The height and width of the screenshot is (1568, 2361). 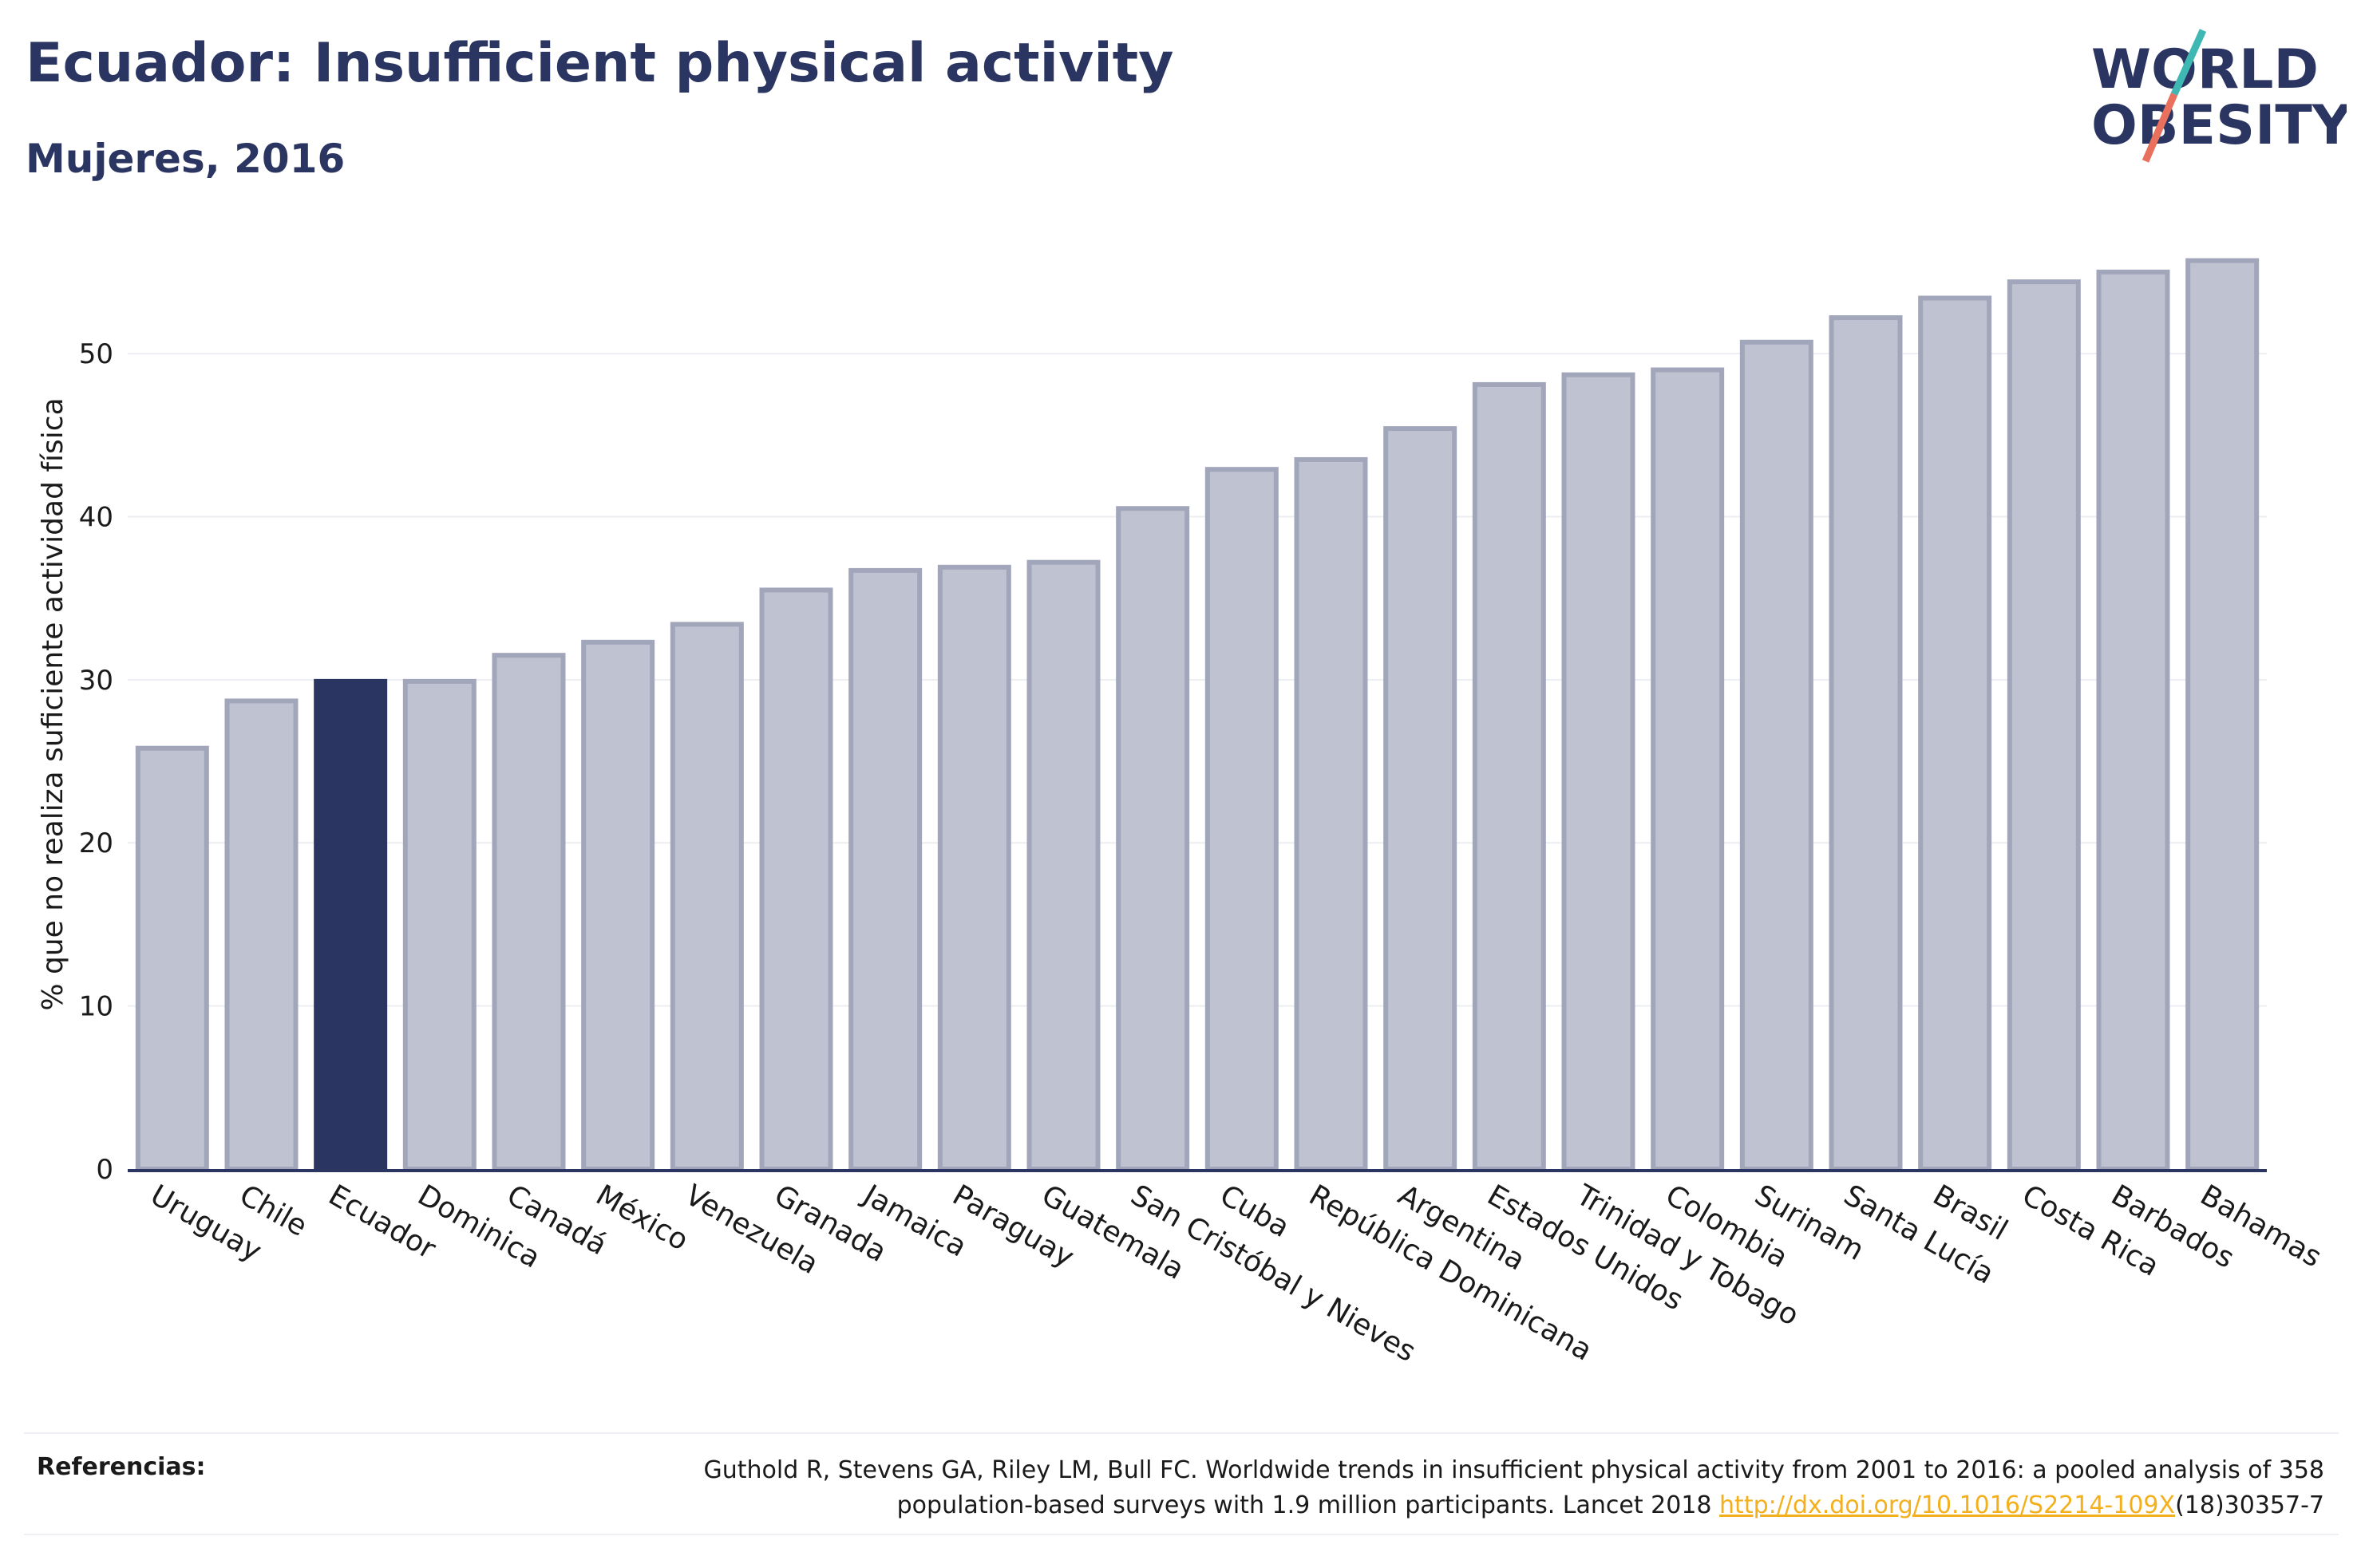 I want to click on y-tick-label: 10, so click(x=96, y=1007).